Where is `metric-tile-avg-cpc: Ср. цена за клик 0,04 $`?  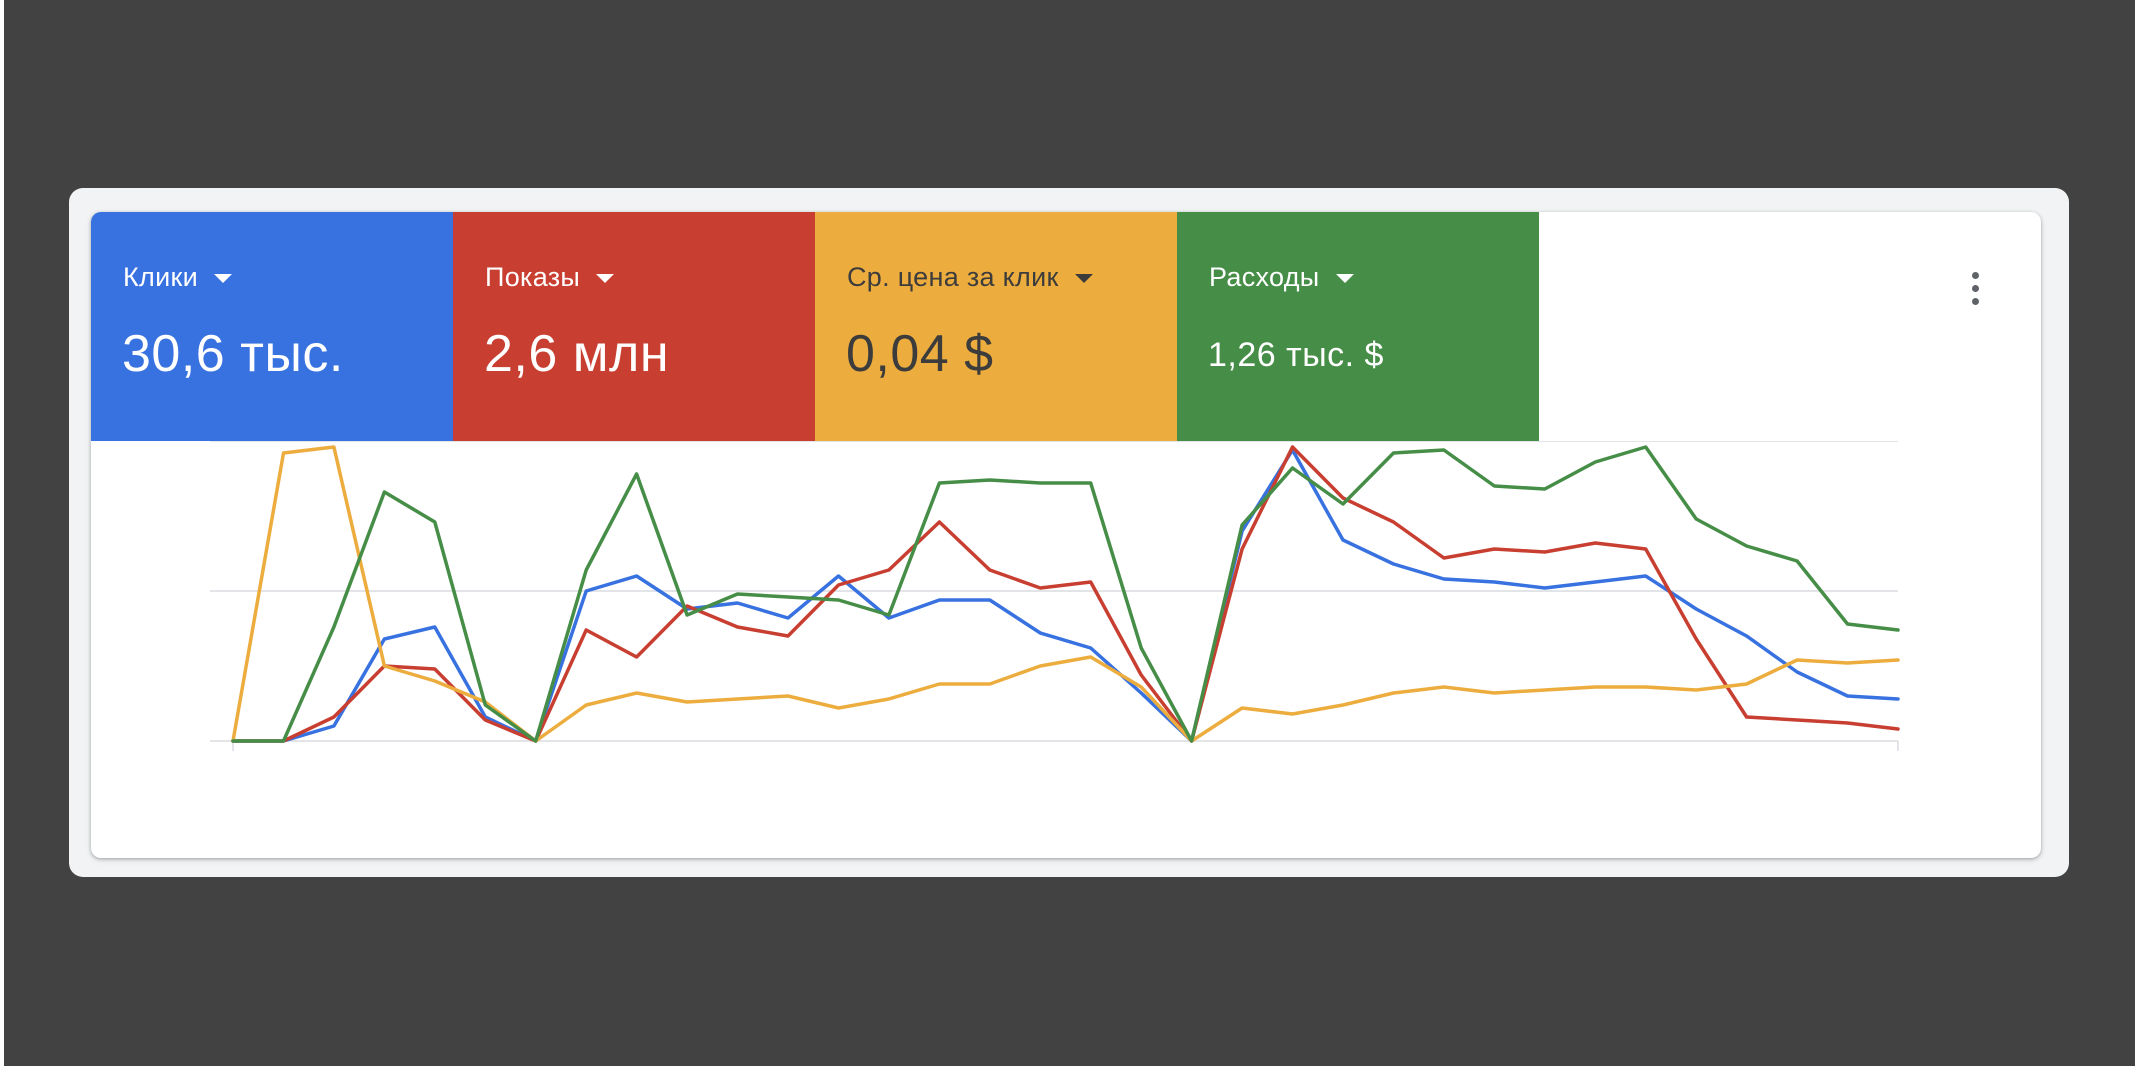 metric-tile-avg-cpc: Ср. цена за клик 0,04 $ is located at coordinates (996, 326).